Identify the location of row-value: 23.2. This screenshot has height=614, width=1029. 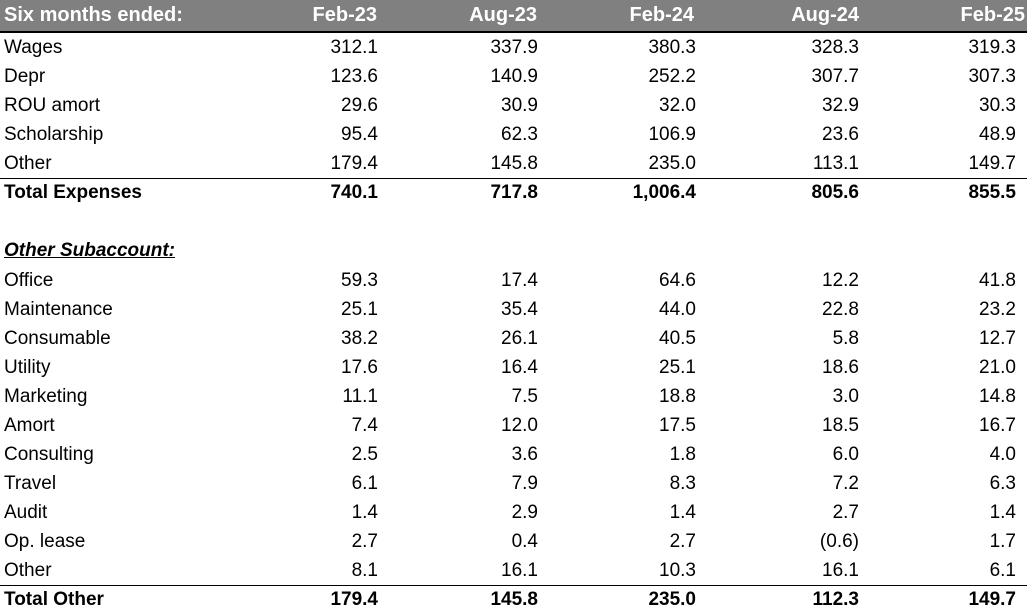
(945, 309).